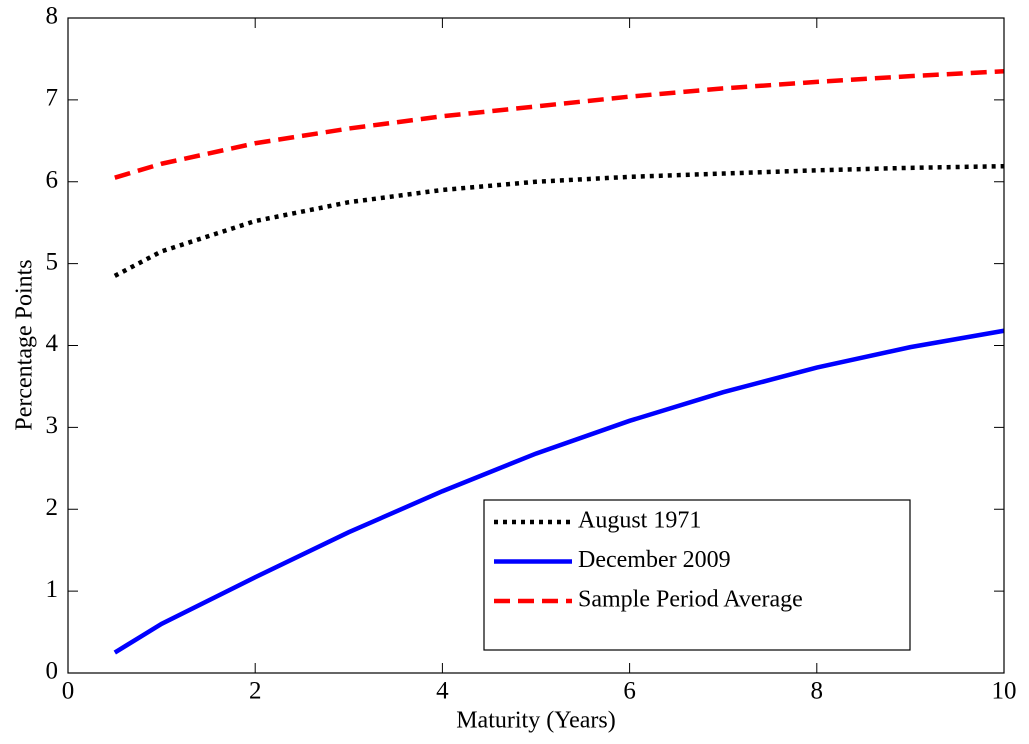  Describe the element at coordinates (52, 425) in the screenshot. I see `y-tick-label: 3` at that location.